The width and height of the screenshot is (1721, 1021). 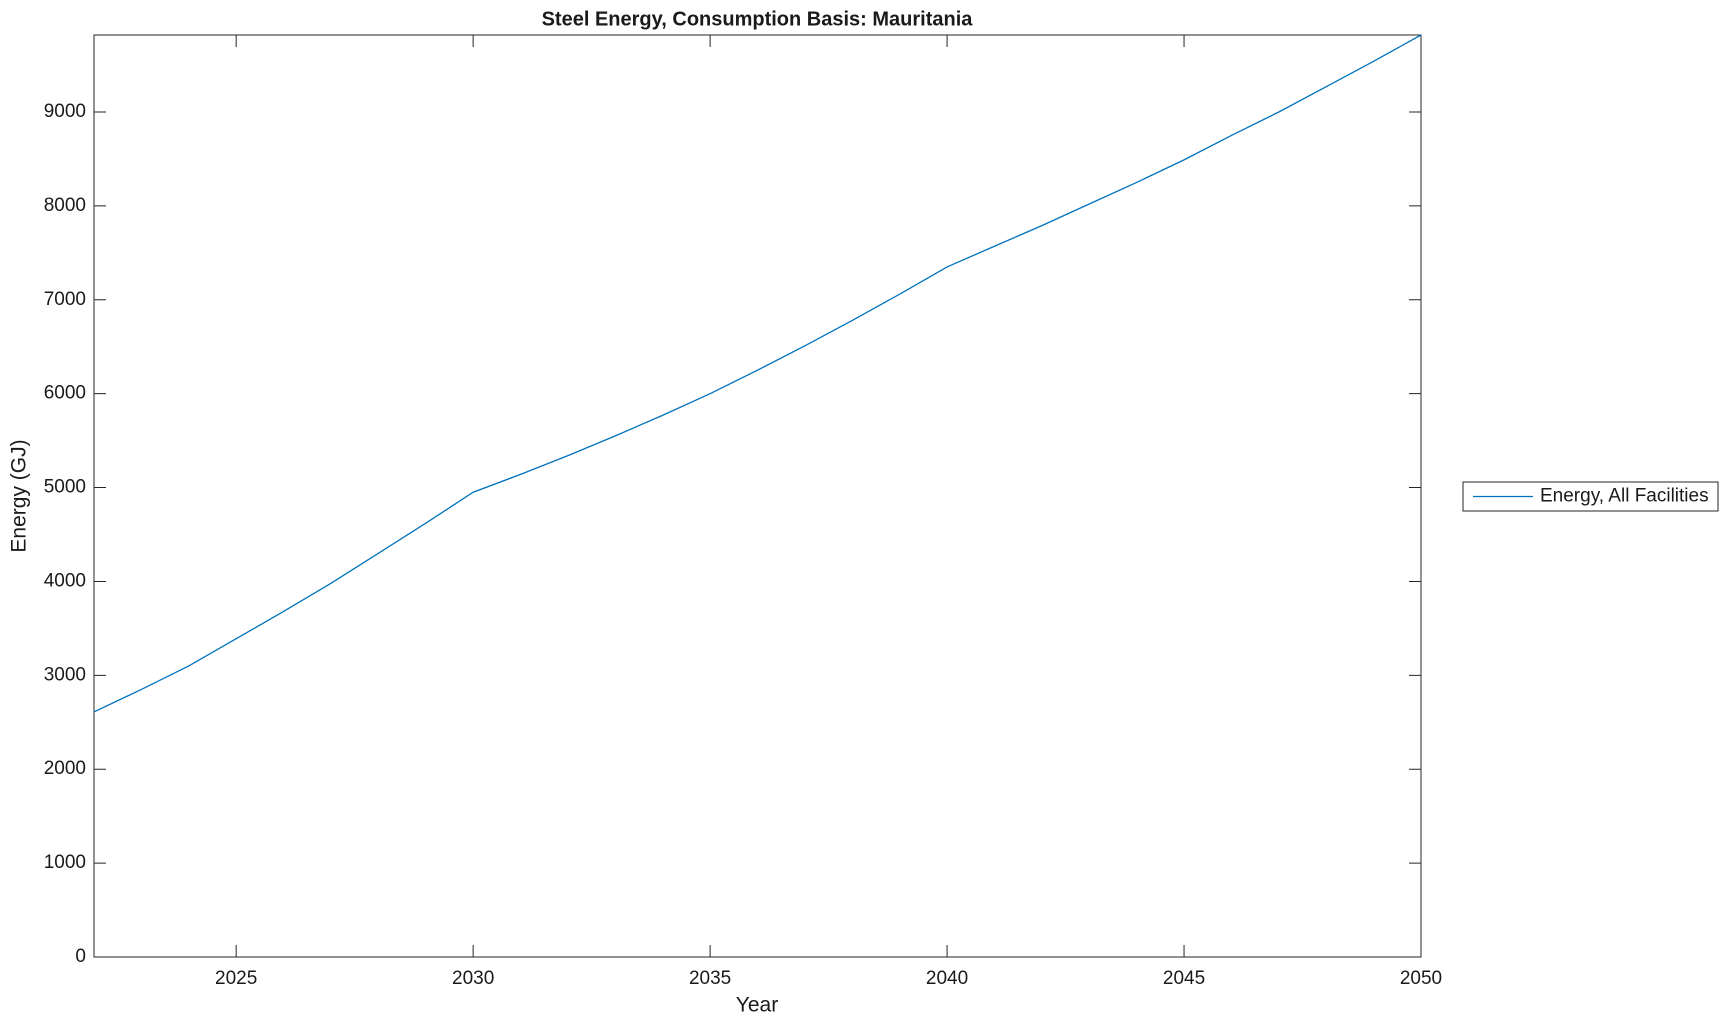 I want to click on x-tick-label: 2045, so click(x=1184, y=978).